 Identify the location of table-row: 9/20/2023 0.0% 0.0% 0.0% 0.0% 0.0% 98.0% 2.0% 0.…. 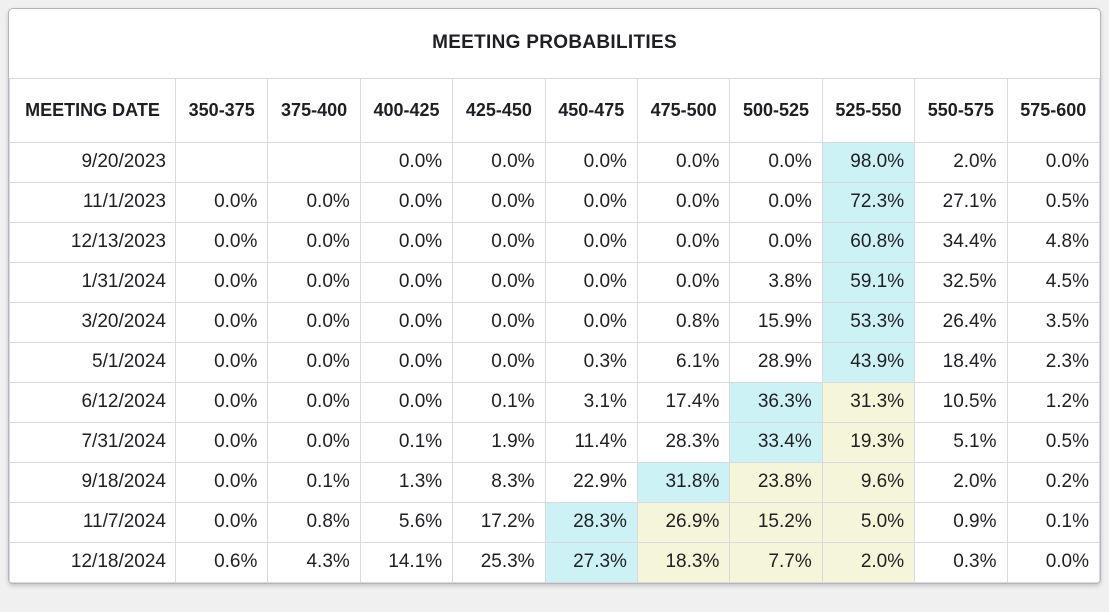
(554, 162).